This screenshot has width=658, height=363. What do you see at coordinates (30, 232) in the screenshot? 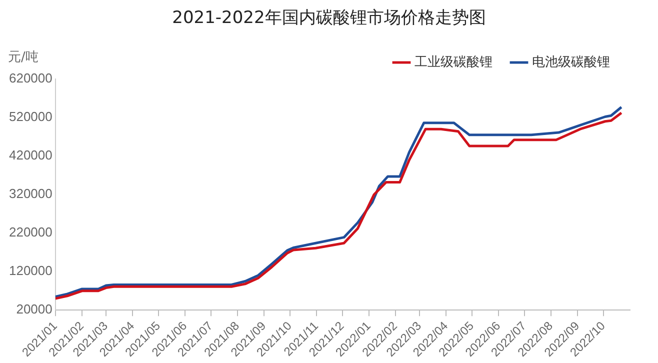
I see `y-tick-label: 220000` at bounding box center [30, 232].